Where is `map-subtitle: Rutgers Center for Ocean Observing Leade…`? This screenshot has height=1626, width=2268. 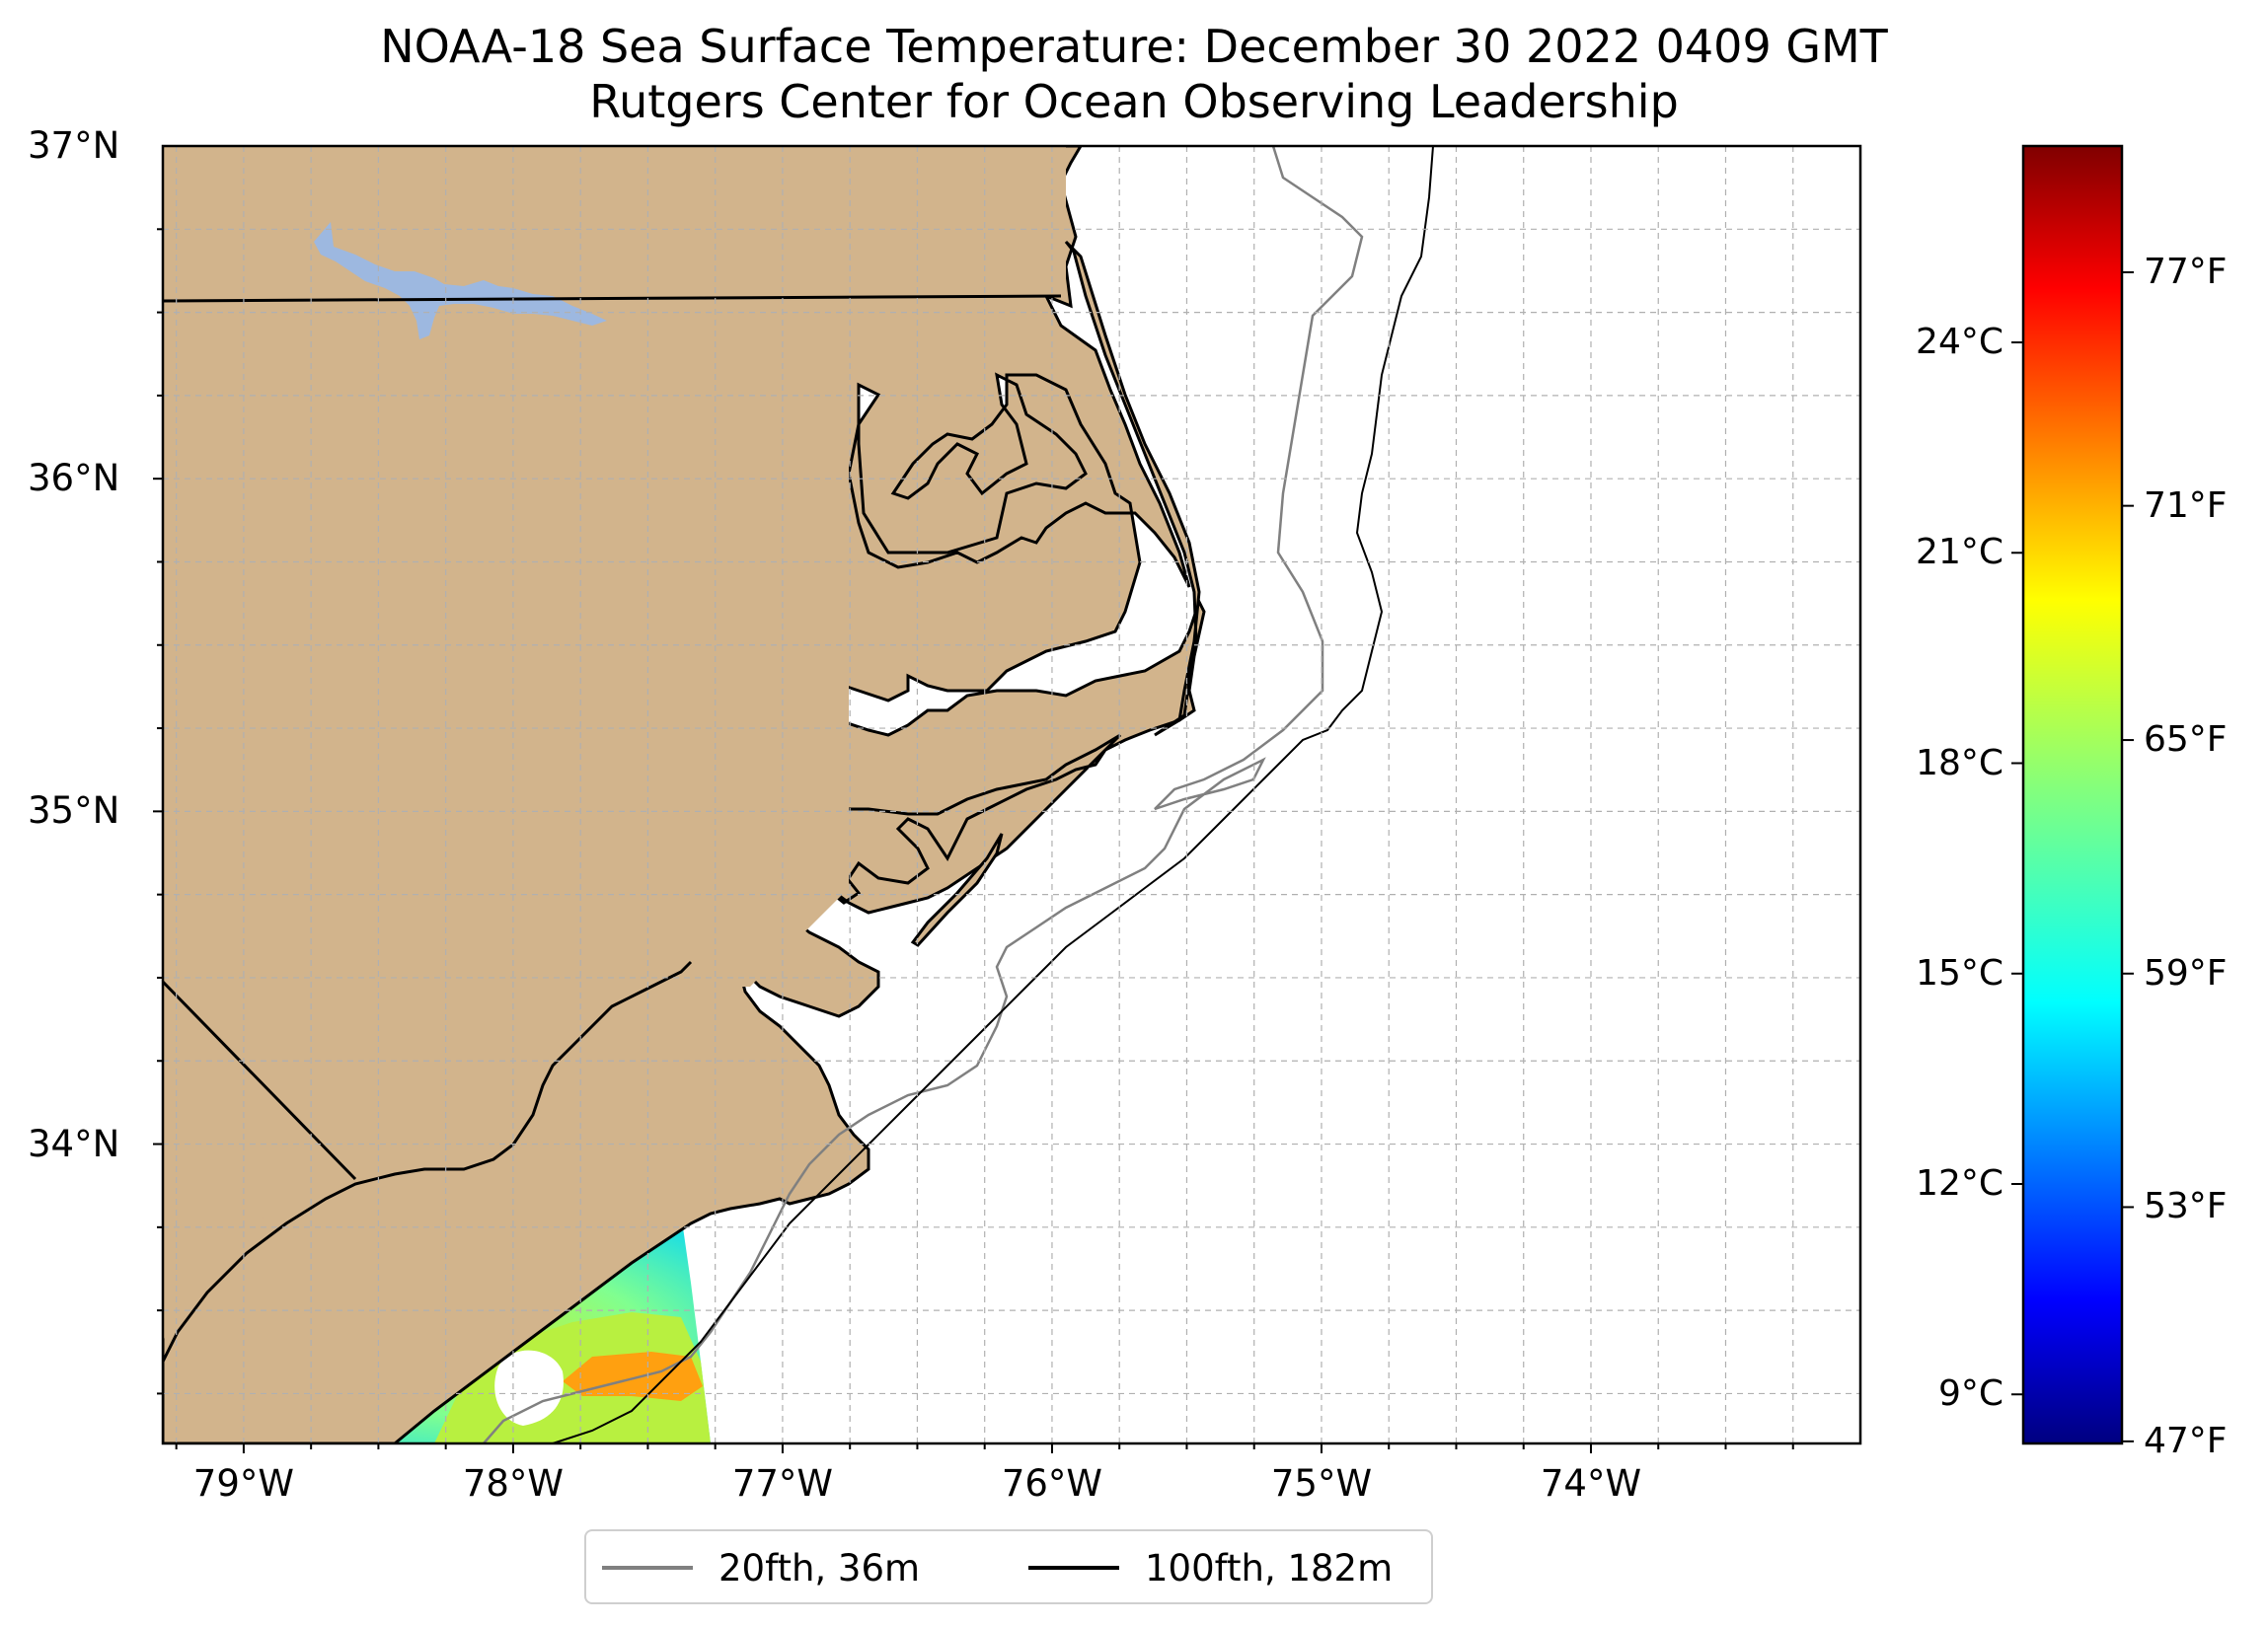 map-subtitle: Rutgers Center for Ocean Observing Leade… is located at coordinates (1134, 101).